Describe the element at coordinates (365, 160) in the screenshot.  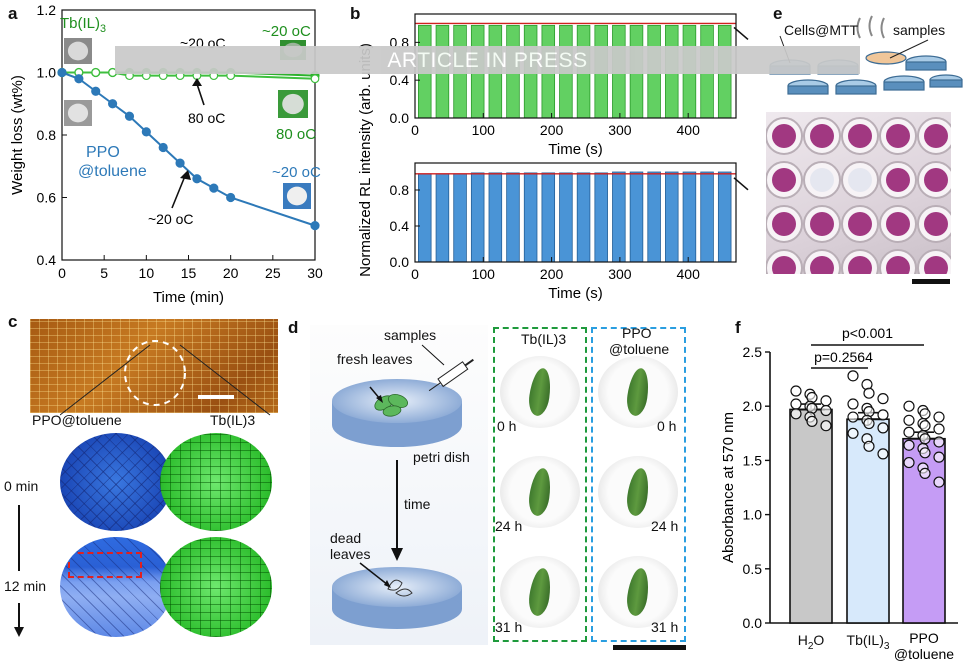
I see `y-axis-label-b: Normalized RL intensity (arb. units)` at that location.